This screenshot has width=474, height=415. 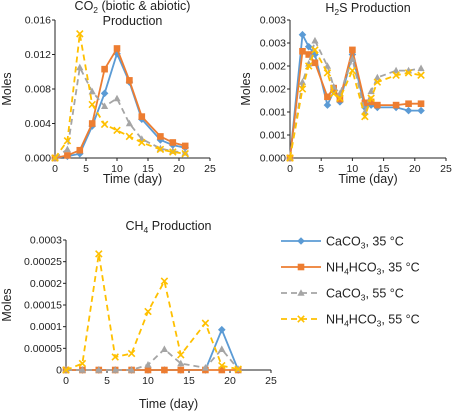 What do you see at coordinates (273, 136) in the screenshot?
I see `y-tick-label: 0.001` at bounding box center [273, 136].